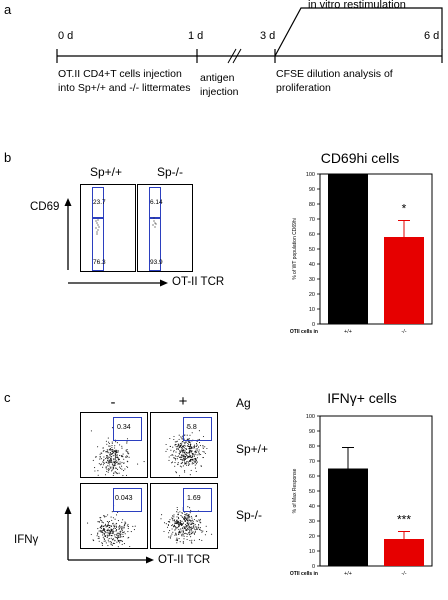 The width and height of the screenshot is (448, 600). I want to click on dots-c-ko-neg, so click(111, 526).